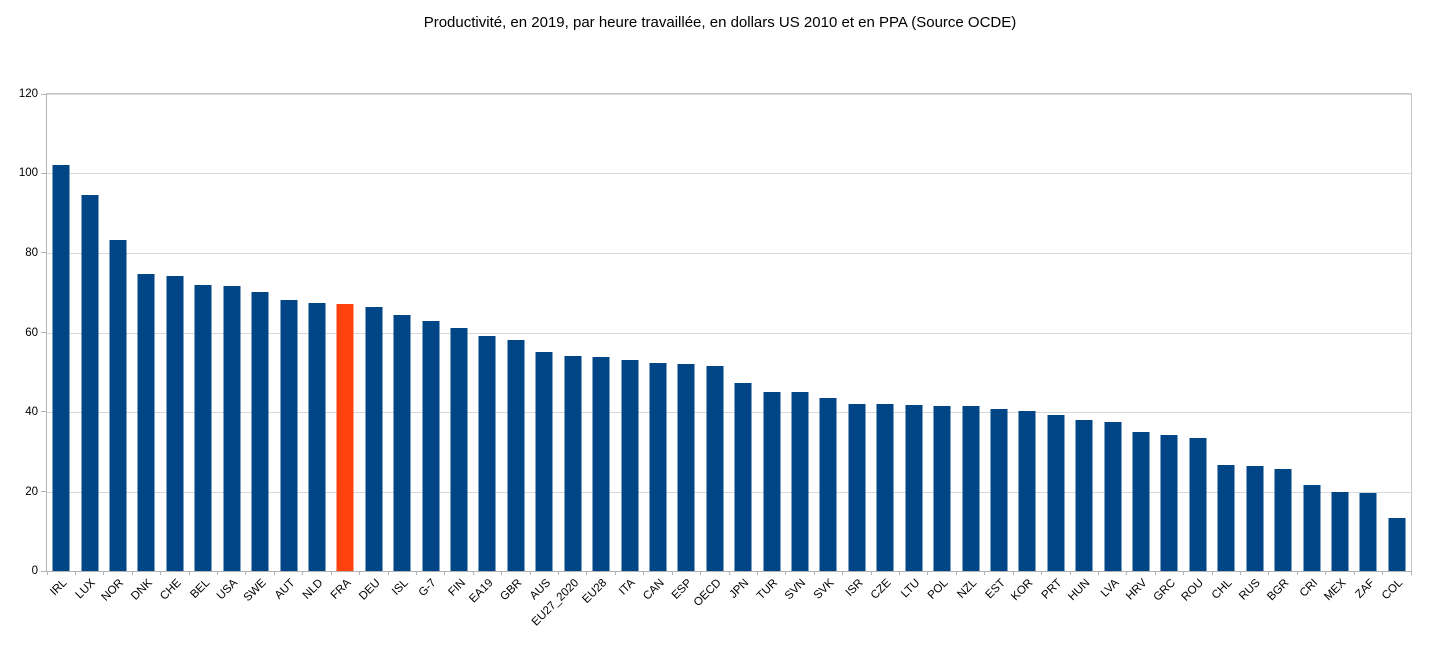 The height and width of the screenshot is (671, 1440). I want to click on bar-LTU, so click(914, 487).